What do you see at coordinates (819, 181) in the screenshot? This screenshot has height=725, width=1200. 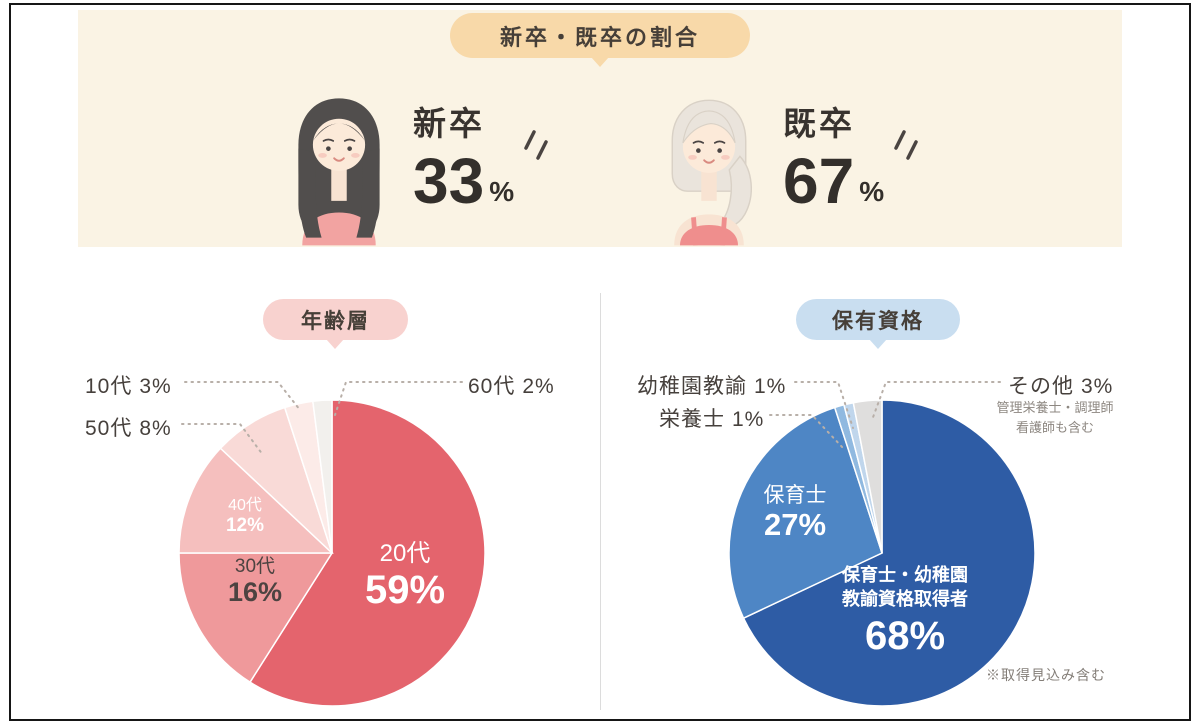 I see `existing-graduate-percent: 67` at bounding box center [819, 181].